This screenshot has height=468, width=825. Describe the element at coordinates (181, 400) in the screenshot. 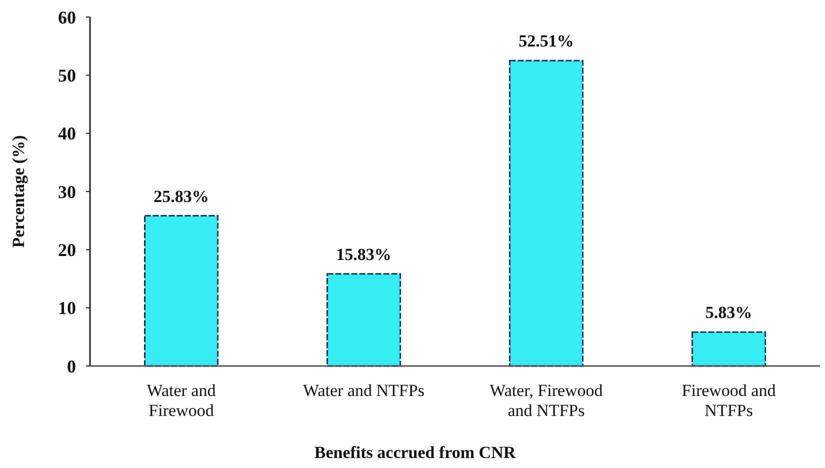

I see `x-tick-label: Water and Firewood` at that location.